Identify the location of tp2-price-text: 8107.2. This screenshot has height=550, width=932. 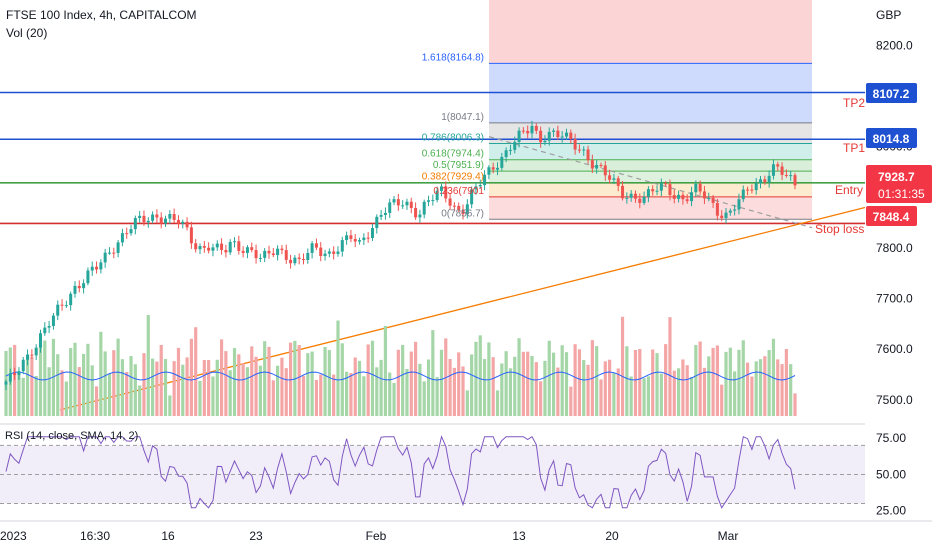
(891, 94).